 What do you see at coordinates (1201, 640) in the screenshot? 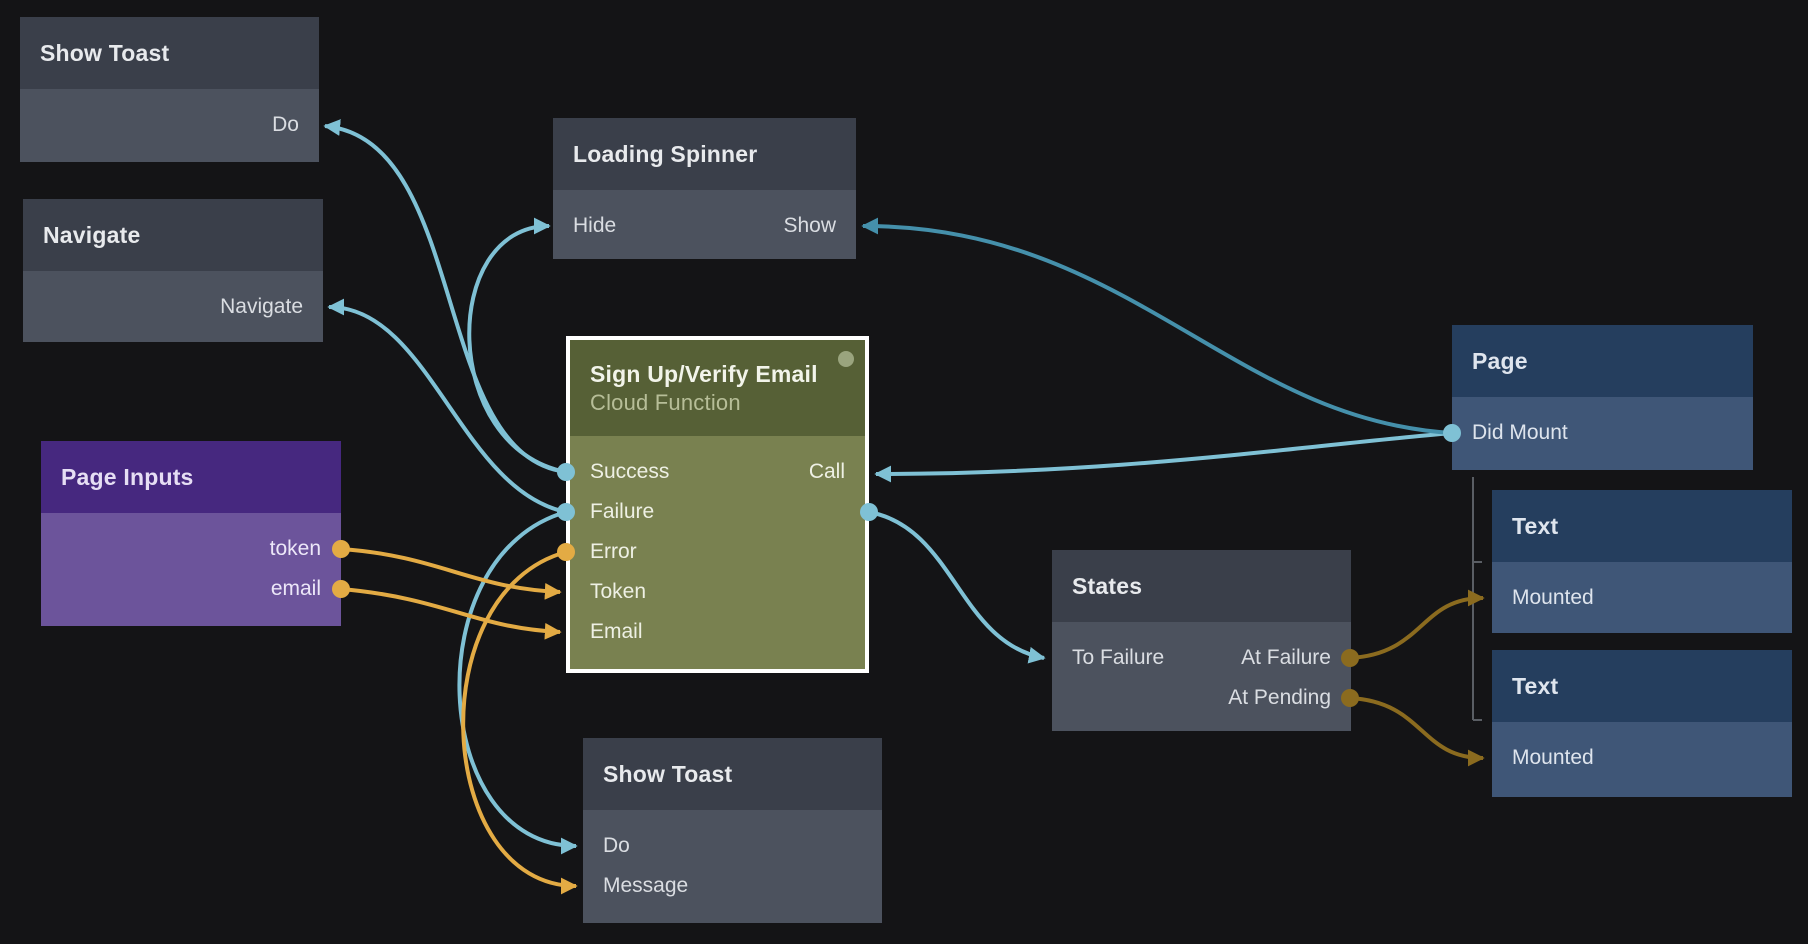
I see `node-states: States To Failure At Failure At Pending` at bounding box center [1201, 640].